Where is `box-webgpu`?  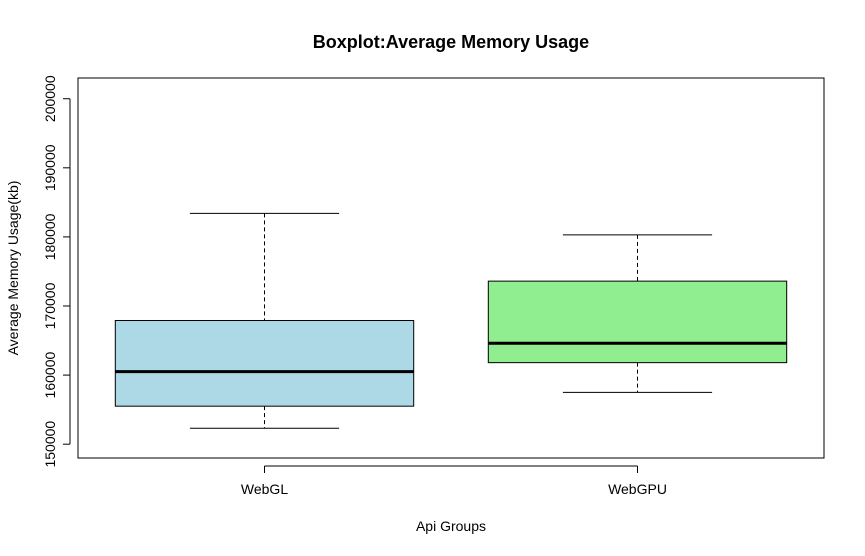
box-webgpu is located at coordinates (637, 313).